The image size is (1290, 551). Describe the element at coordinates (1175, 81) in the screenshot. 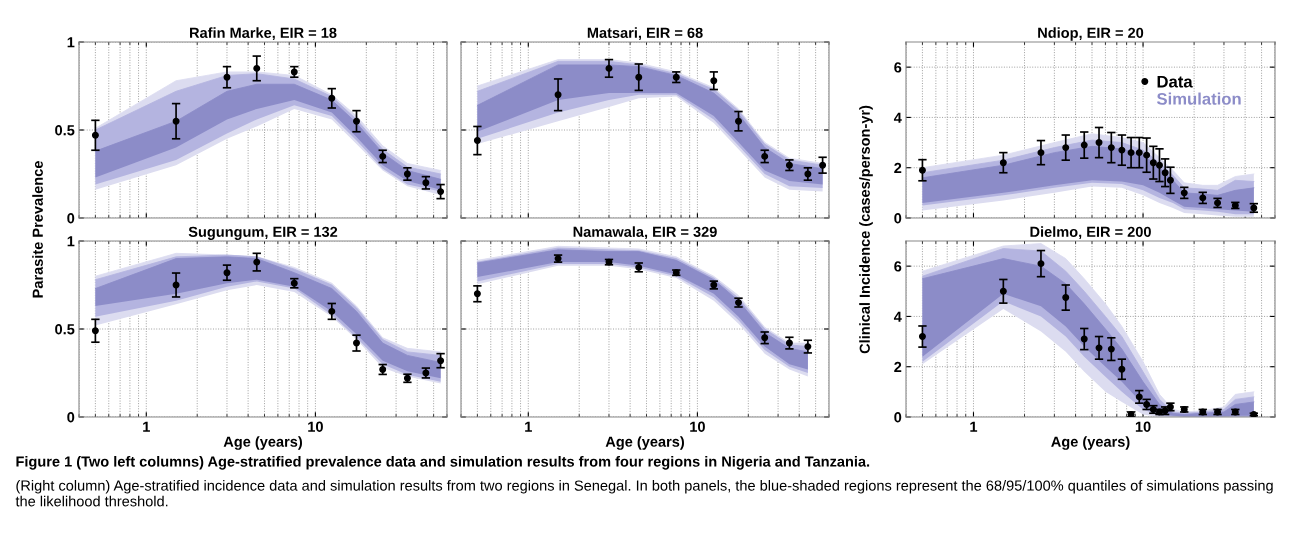

I see `legend-label: Data` at that location.